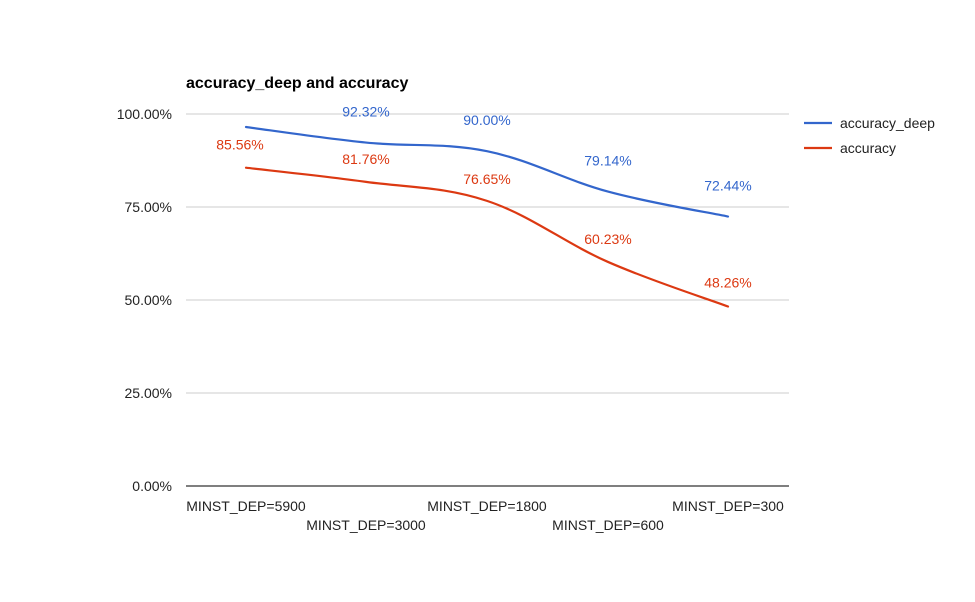 The width and height of the screenshot is (975, 602). What do you see at coordinates (246, 506) in the screenshot?
I see `x-tick-label: MINST_DEP=5900` at bounding box center [246, 506].